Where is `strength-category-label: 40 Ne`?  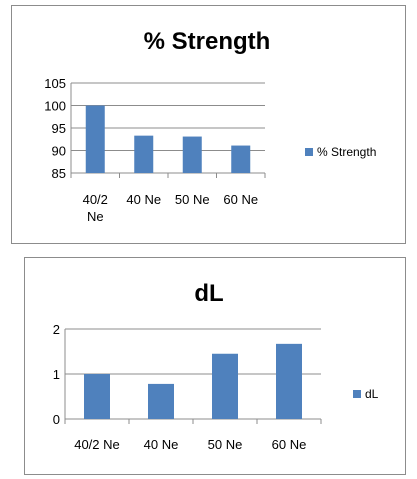 strength-category-label: 40 Ne is located at coordinates (143, 199).